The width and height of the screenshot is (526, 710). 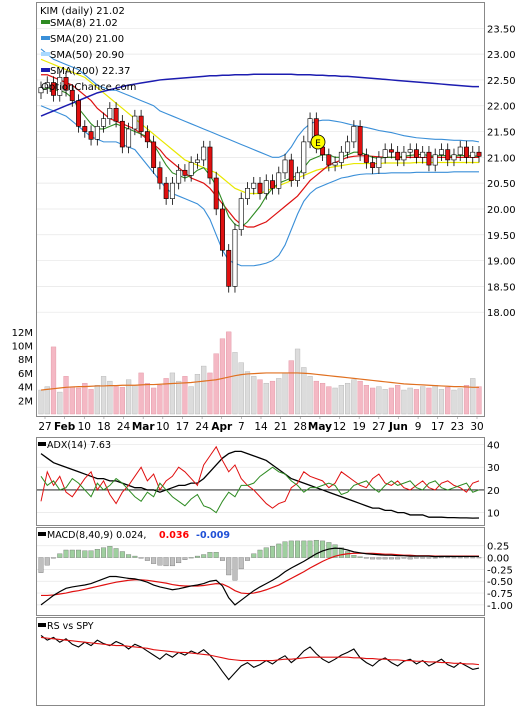 I want to click on macd-tick-label: 0.00, so click(x=498, y=559).